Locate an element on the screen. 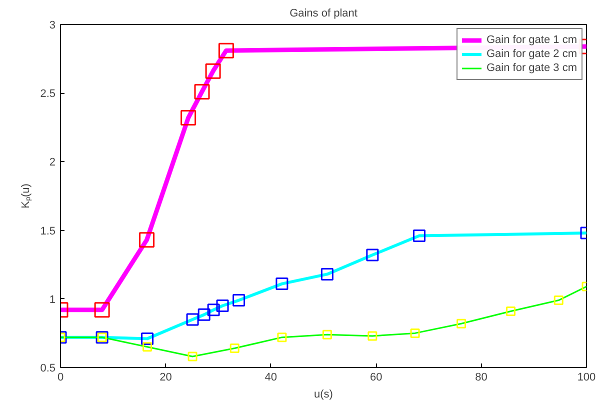  x-tick-label: 60 is located at coordinates (376, 378).